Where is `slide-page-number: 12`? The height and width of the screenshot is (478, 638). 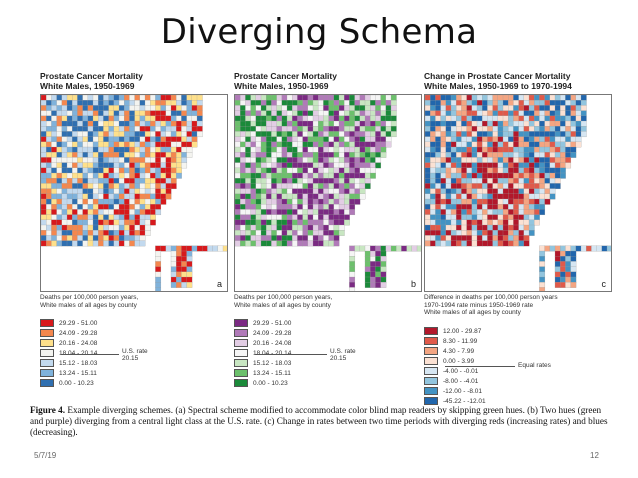 slide-page-number: 12 is located at coordinates (594, 455).